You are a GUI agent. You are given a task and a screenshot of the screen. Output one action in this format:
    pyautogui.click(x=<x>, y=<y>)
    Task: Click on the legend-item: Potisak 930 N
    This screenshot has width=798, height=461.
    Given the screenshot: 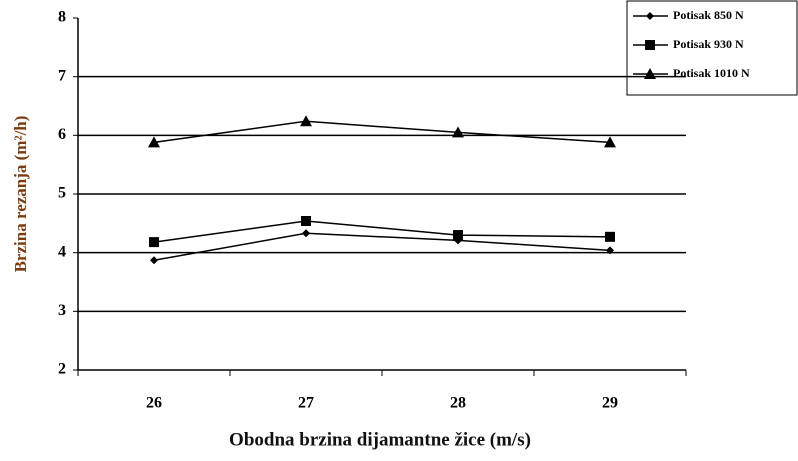 What is the action you would take?
    pyautogui.click(x=688, y=44)
    